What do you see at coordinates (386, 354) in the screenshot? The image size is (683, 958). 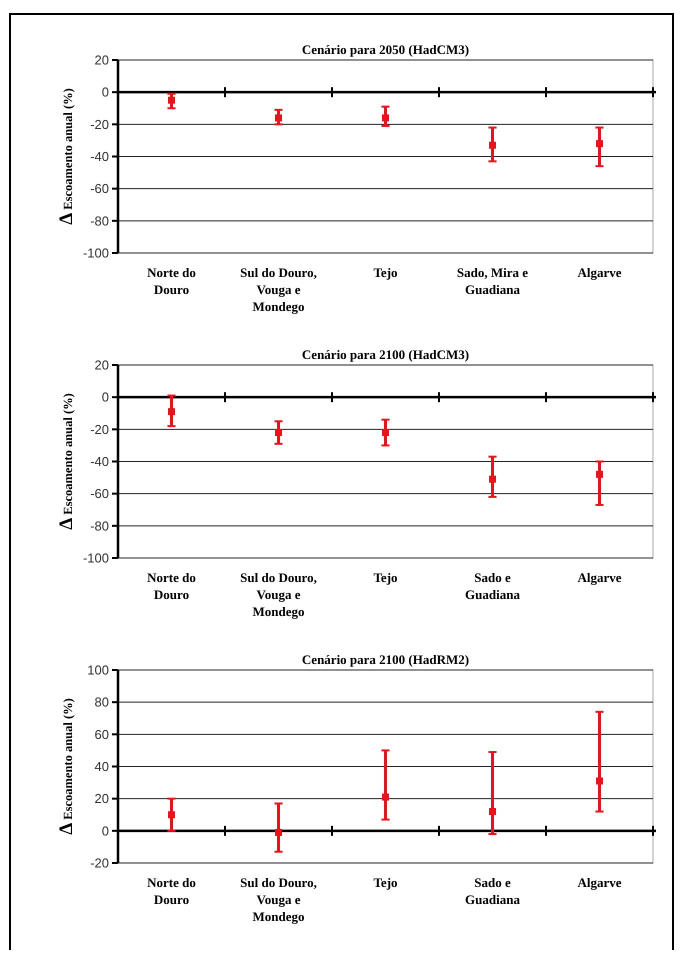 I see `chart-title: Cenário para 2100 (HadCM3)` at bounding box center [386, 354].